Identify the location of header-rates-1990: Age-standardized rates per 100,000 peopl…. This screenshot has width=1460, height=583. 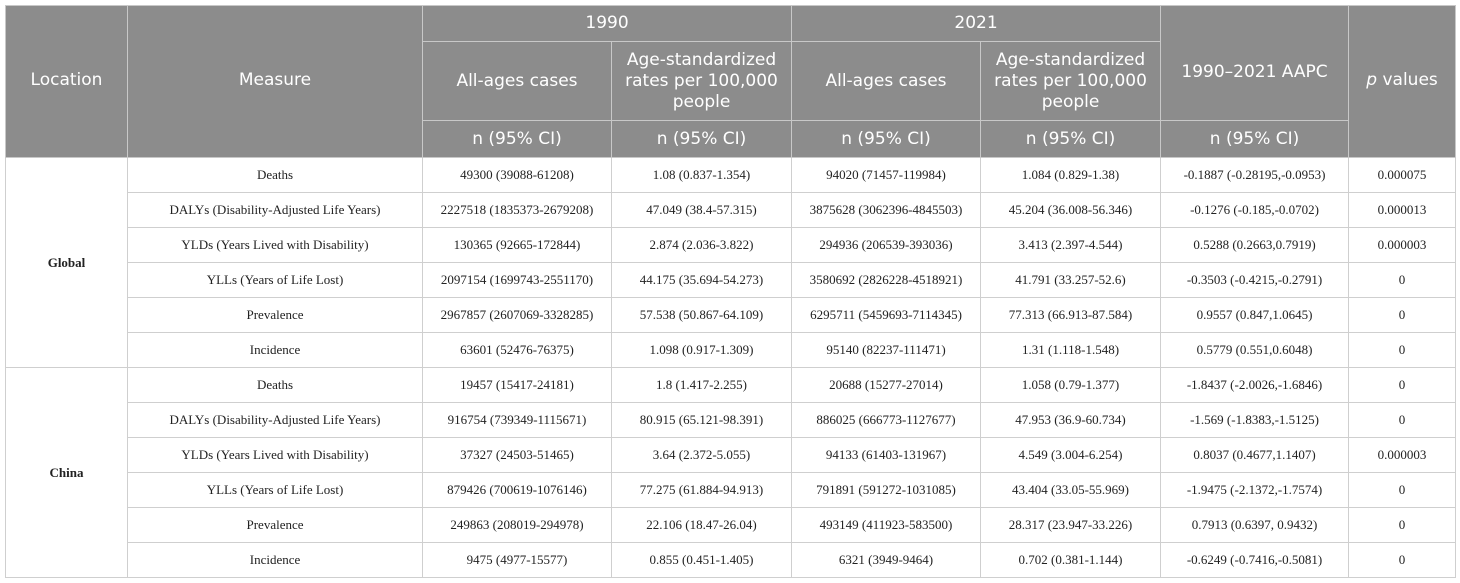
(701, 81).